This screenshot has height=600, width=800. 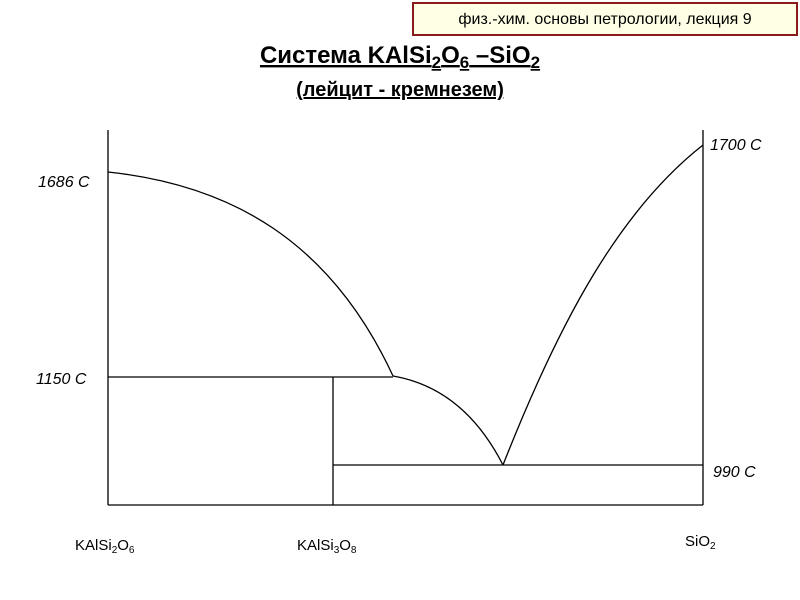 I want to click on component-part: SiO, so click(x=697, y=541).